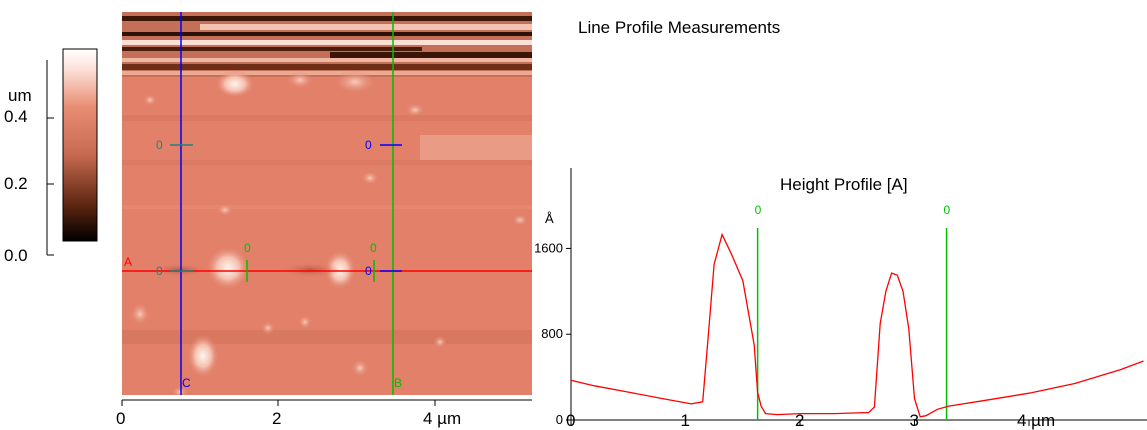 The image size is (1147, 430). I want to click on image-x-tick-label: 4 µm, so click(442, 418).